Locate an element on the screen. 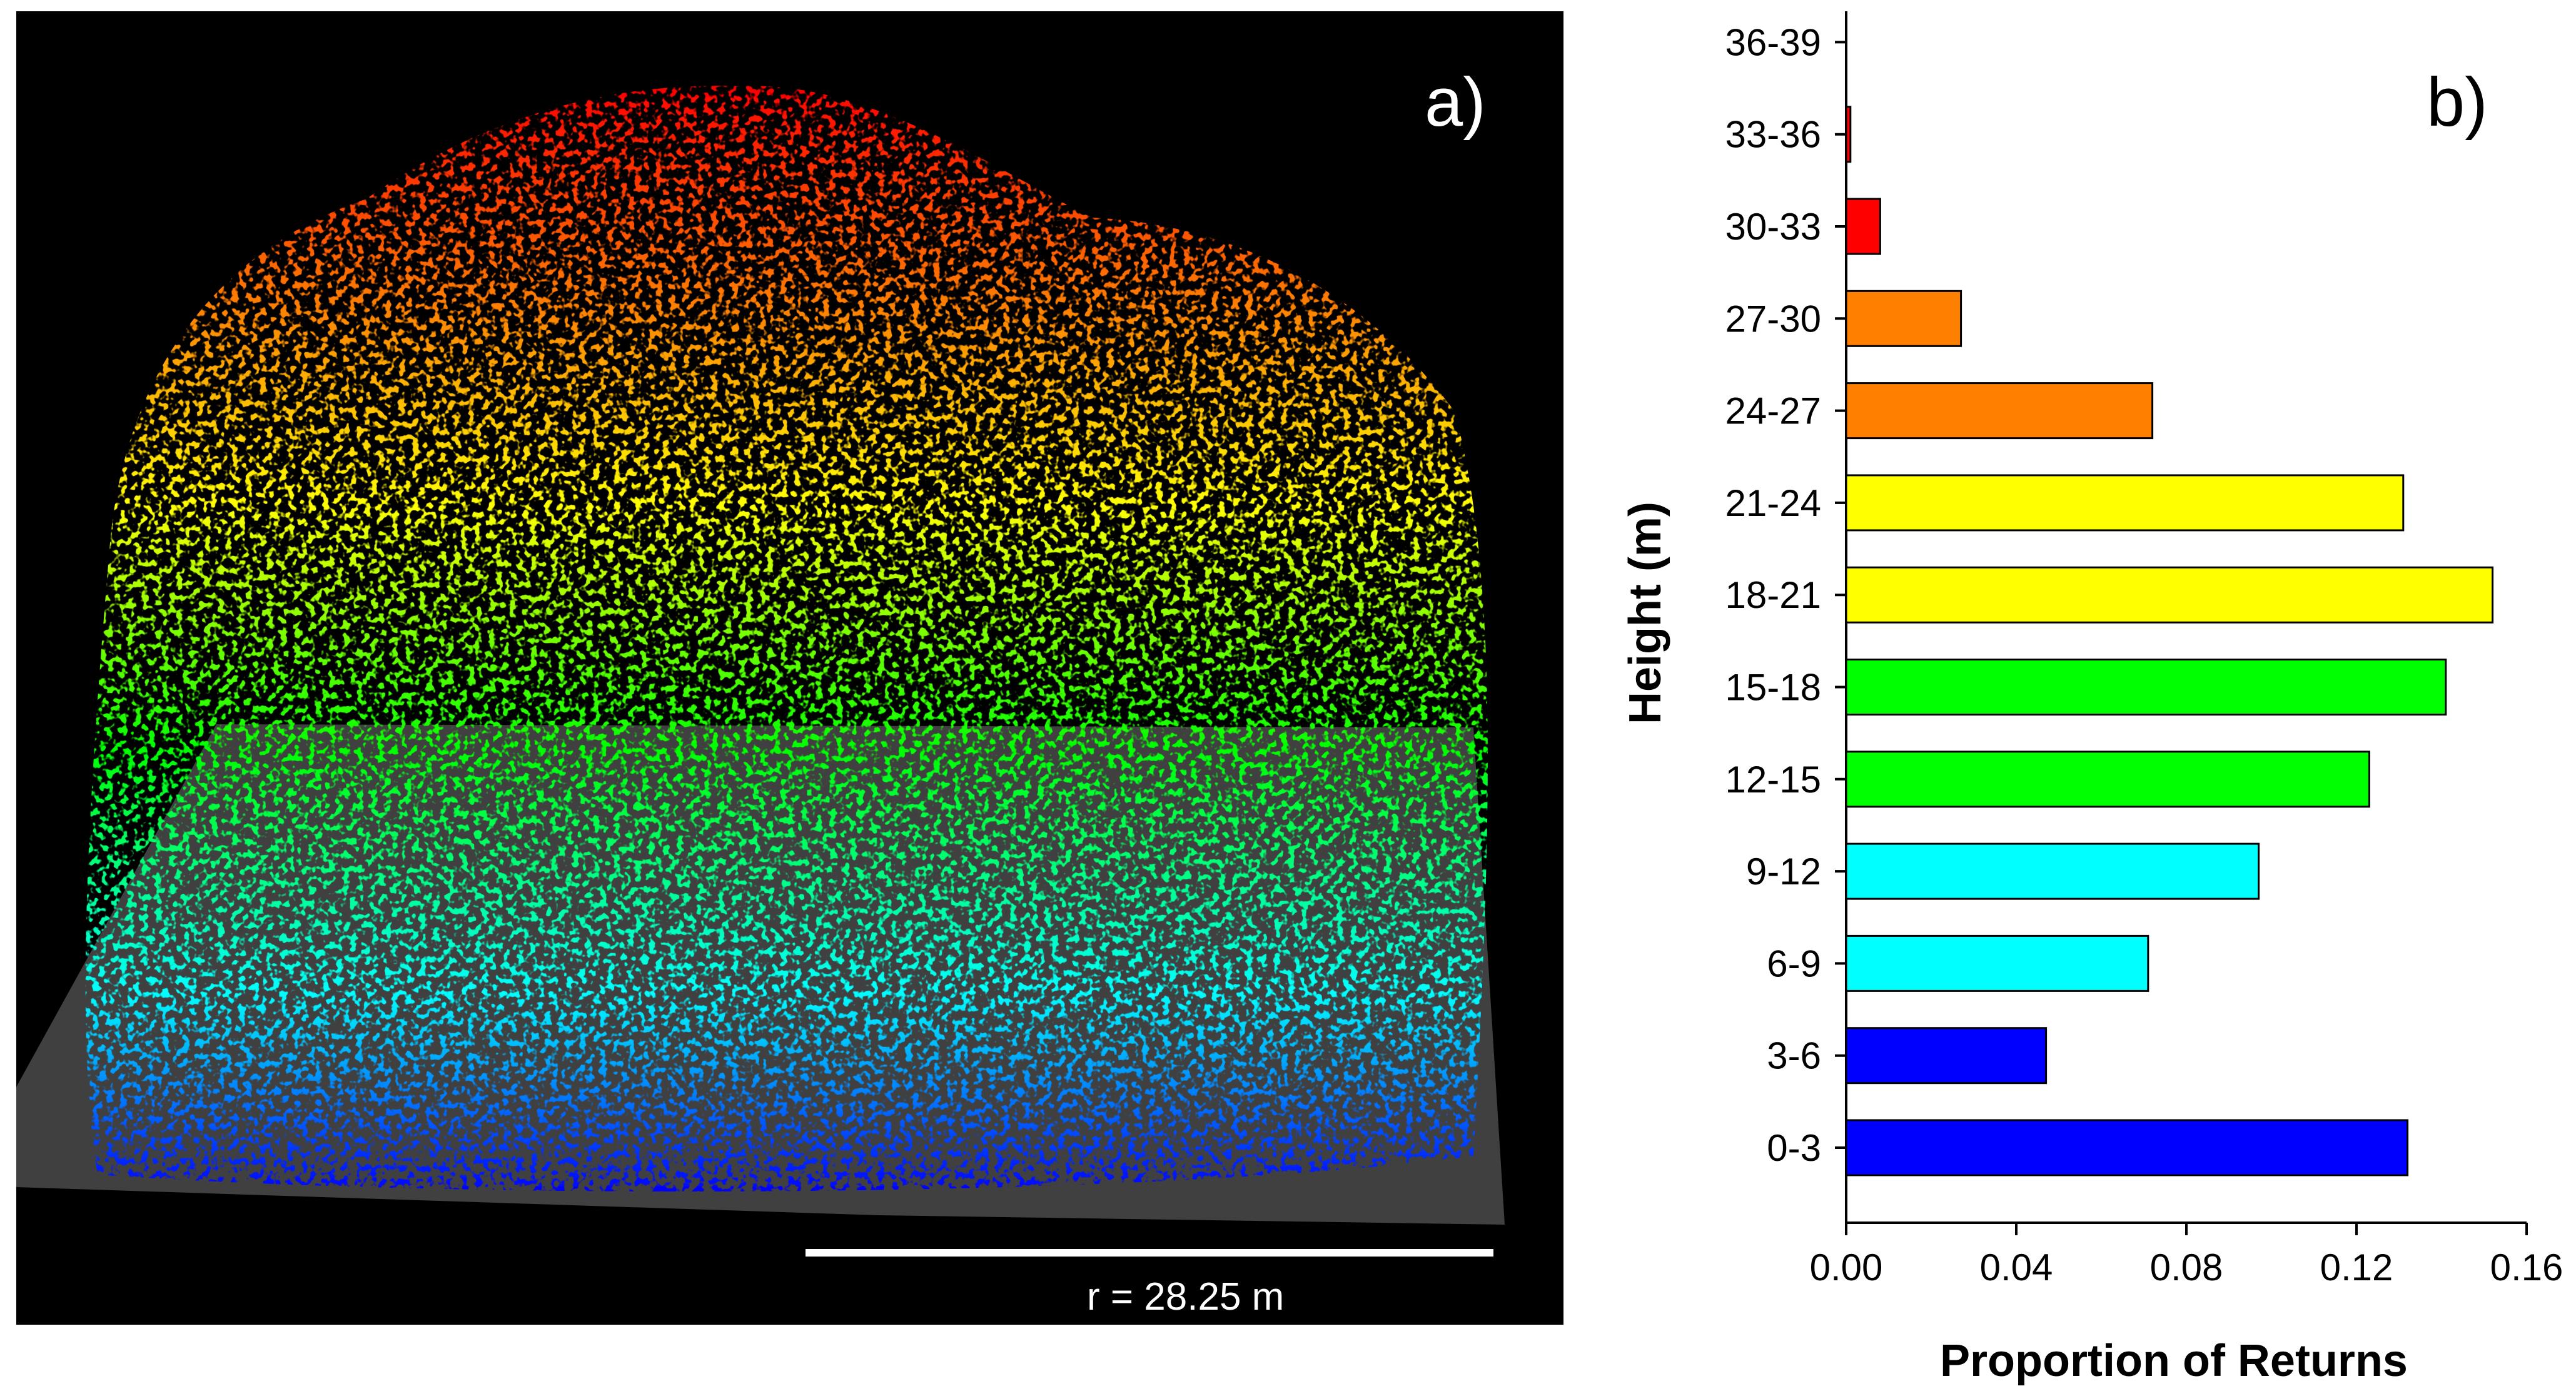  x-tick-label: 0.00 is located at coordinates (1847, 1267).